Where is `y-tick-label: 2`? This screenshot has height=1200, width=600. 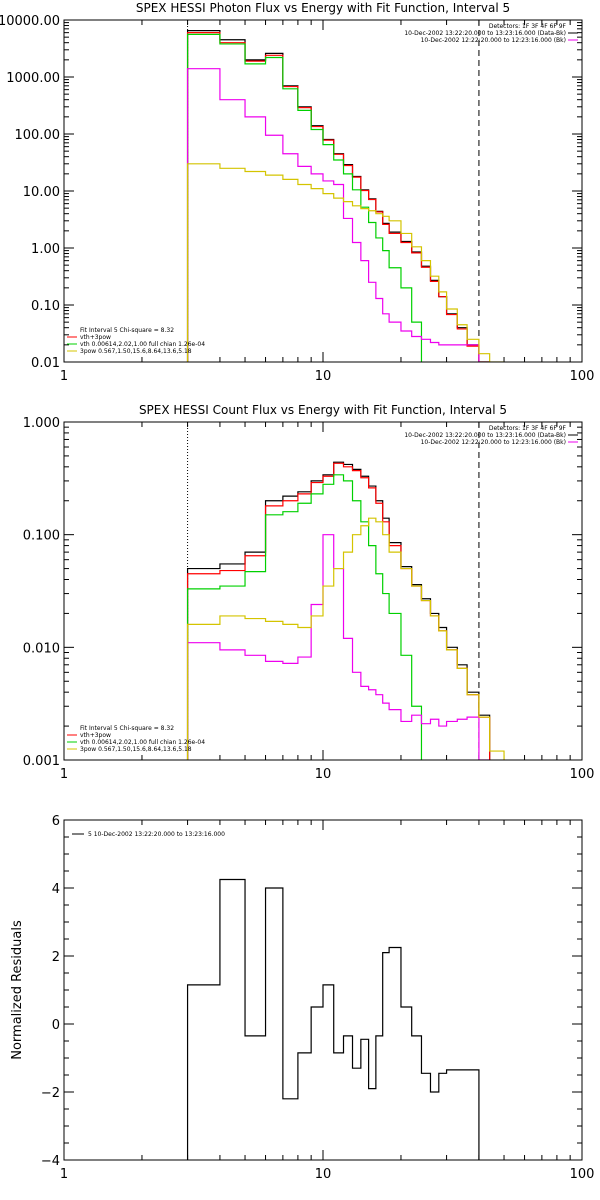 y-tick-label: 2 is located at coordinates (56, 957).